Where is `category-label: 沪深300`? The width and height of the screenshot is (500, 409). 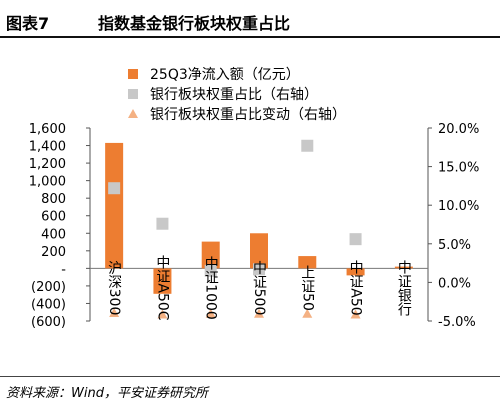
category-label: 沪深300 is located at coordinates (114, 288).